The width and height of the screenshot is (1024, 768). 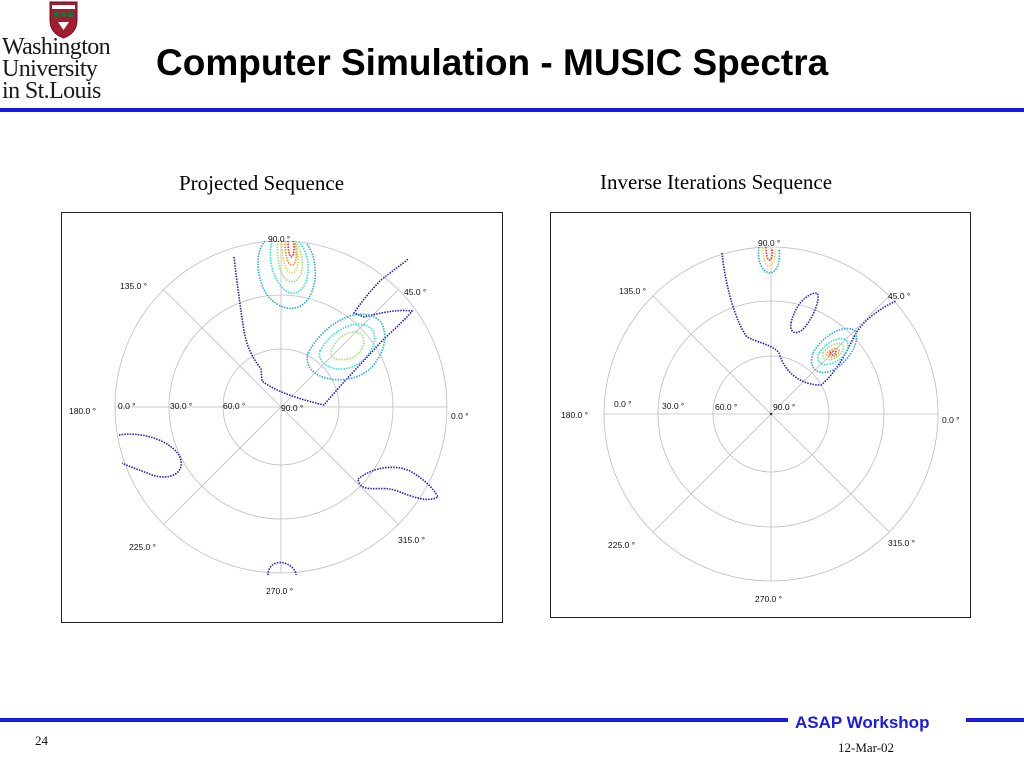 I want to click on slide-number: 24, so click(x=41, y=740).